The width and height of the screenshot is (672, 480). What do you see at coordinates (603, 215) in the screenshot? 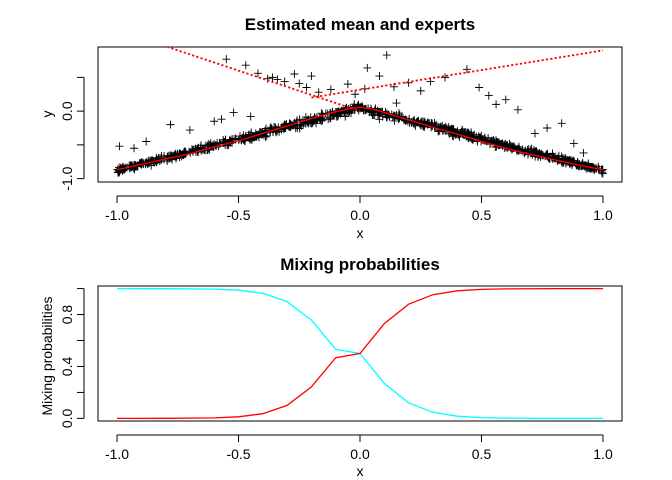
I see `p1-x-tick-label: 1.0` at bounding box center [603, 215].